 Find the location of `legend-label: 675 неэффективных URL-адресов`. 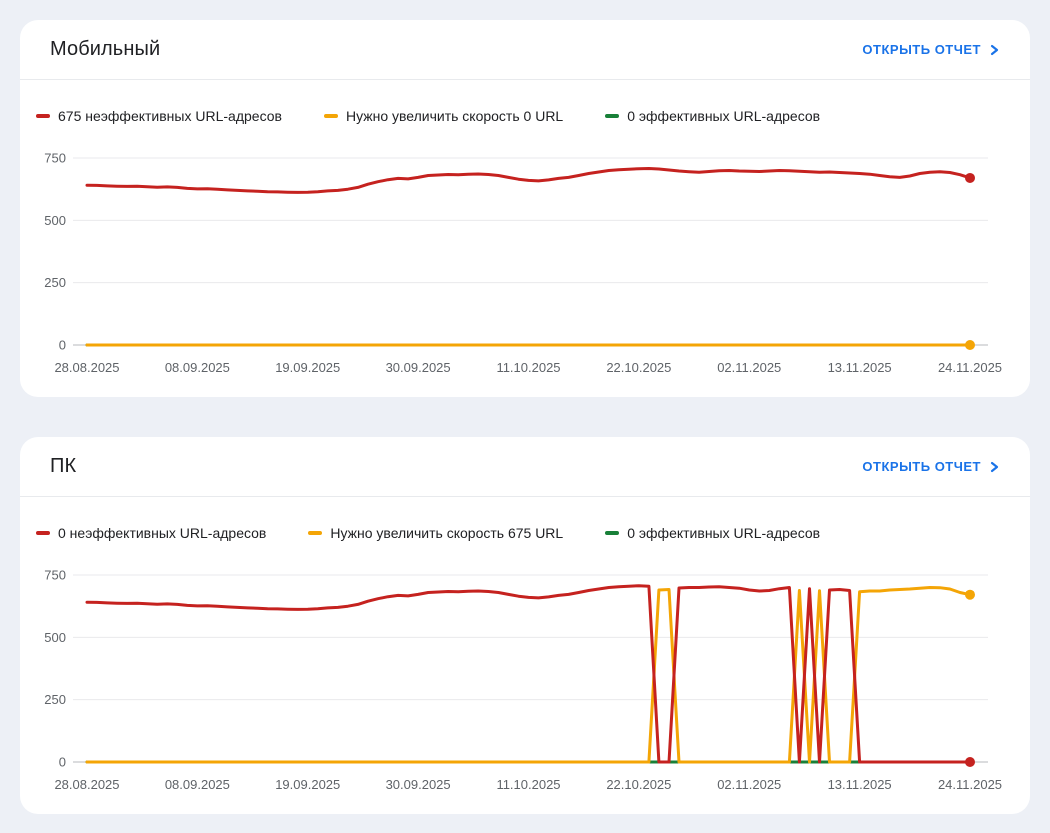

legend-label: 675 неэффективных URL-адресов is located at coordinates (170, 116).